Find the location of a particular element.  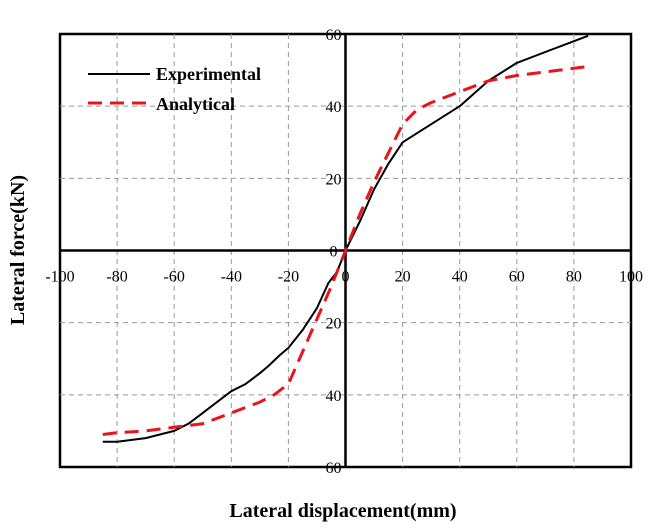

x-tick-label: 20 is located at coordinates (403, 277).